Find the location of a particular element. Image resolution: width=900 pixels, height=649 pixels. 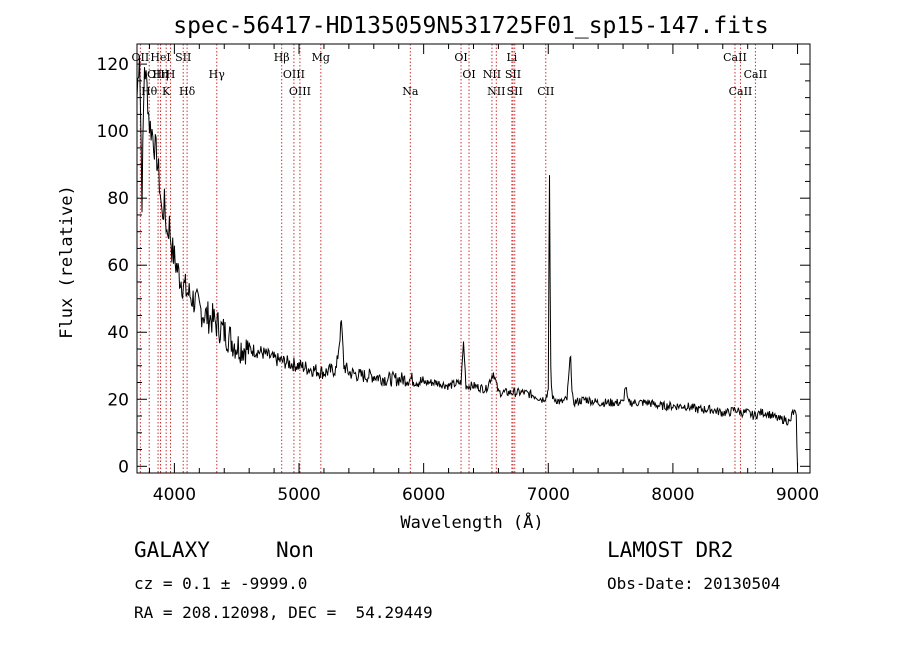

y-tick-label: 60 is located at coordinates (118, 266).